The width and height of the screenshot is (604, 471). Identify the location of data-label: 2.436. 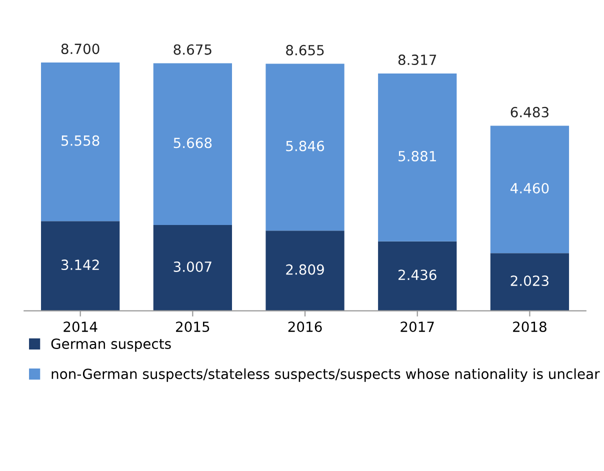
(417, 275).